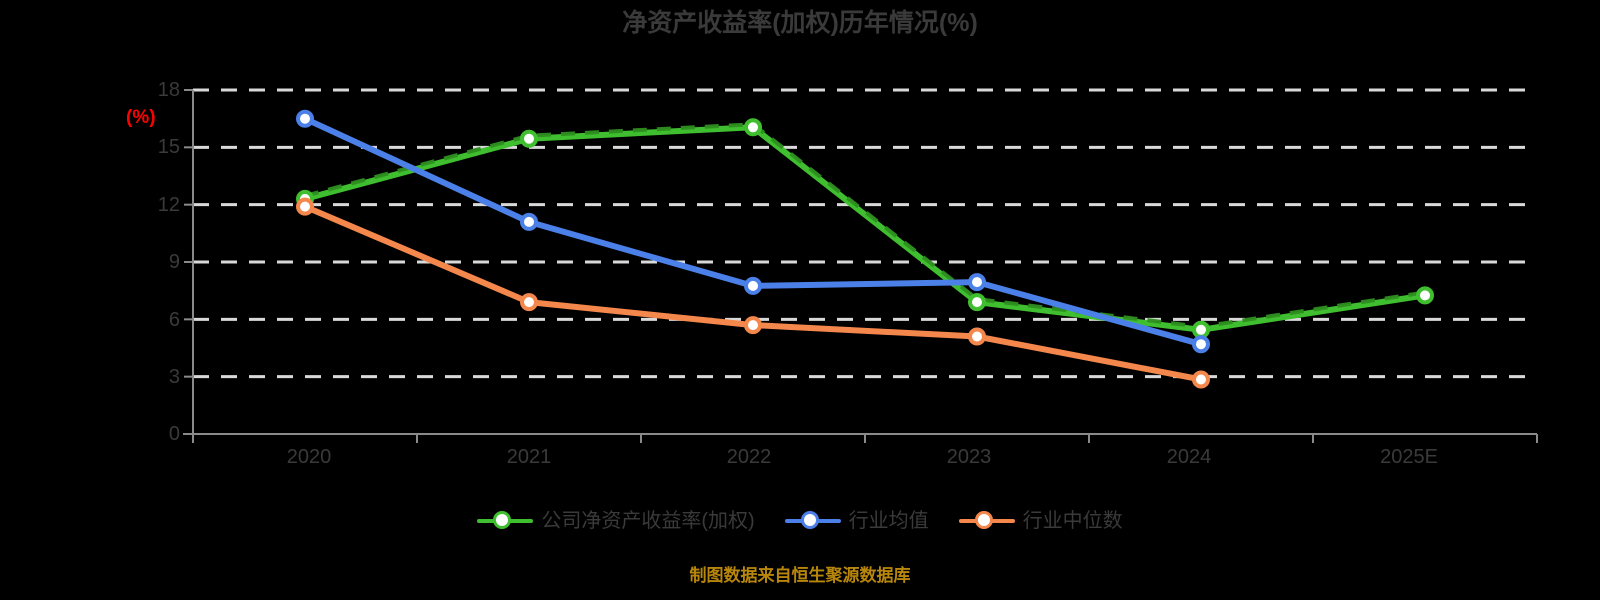  What do you see at coordinates (977, 302) in the screenshot?
I see `data-point-company-2023` at bounding box center [977, 302].